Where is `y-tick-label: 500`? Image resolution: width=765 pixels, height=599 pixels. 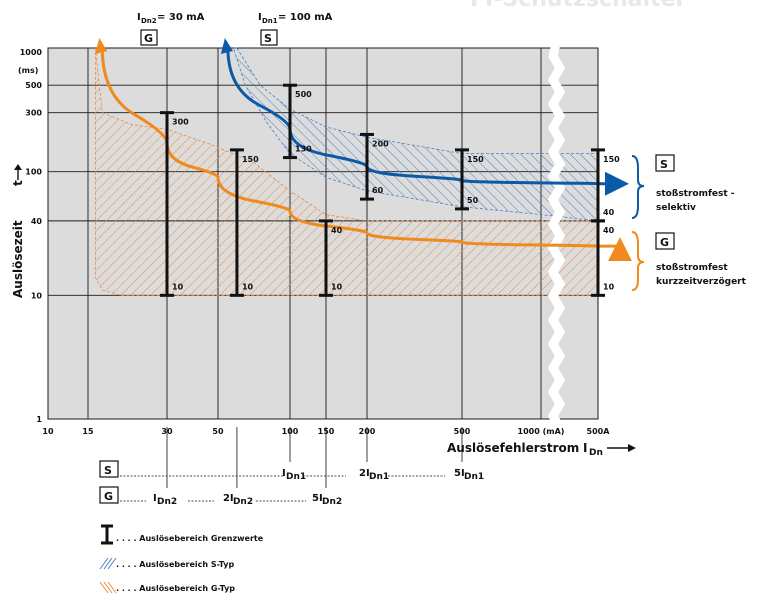
y-tick-label: 500 is located at coordinates (33, 85).